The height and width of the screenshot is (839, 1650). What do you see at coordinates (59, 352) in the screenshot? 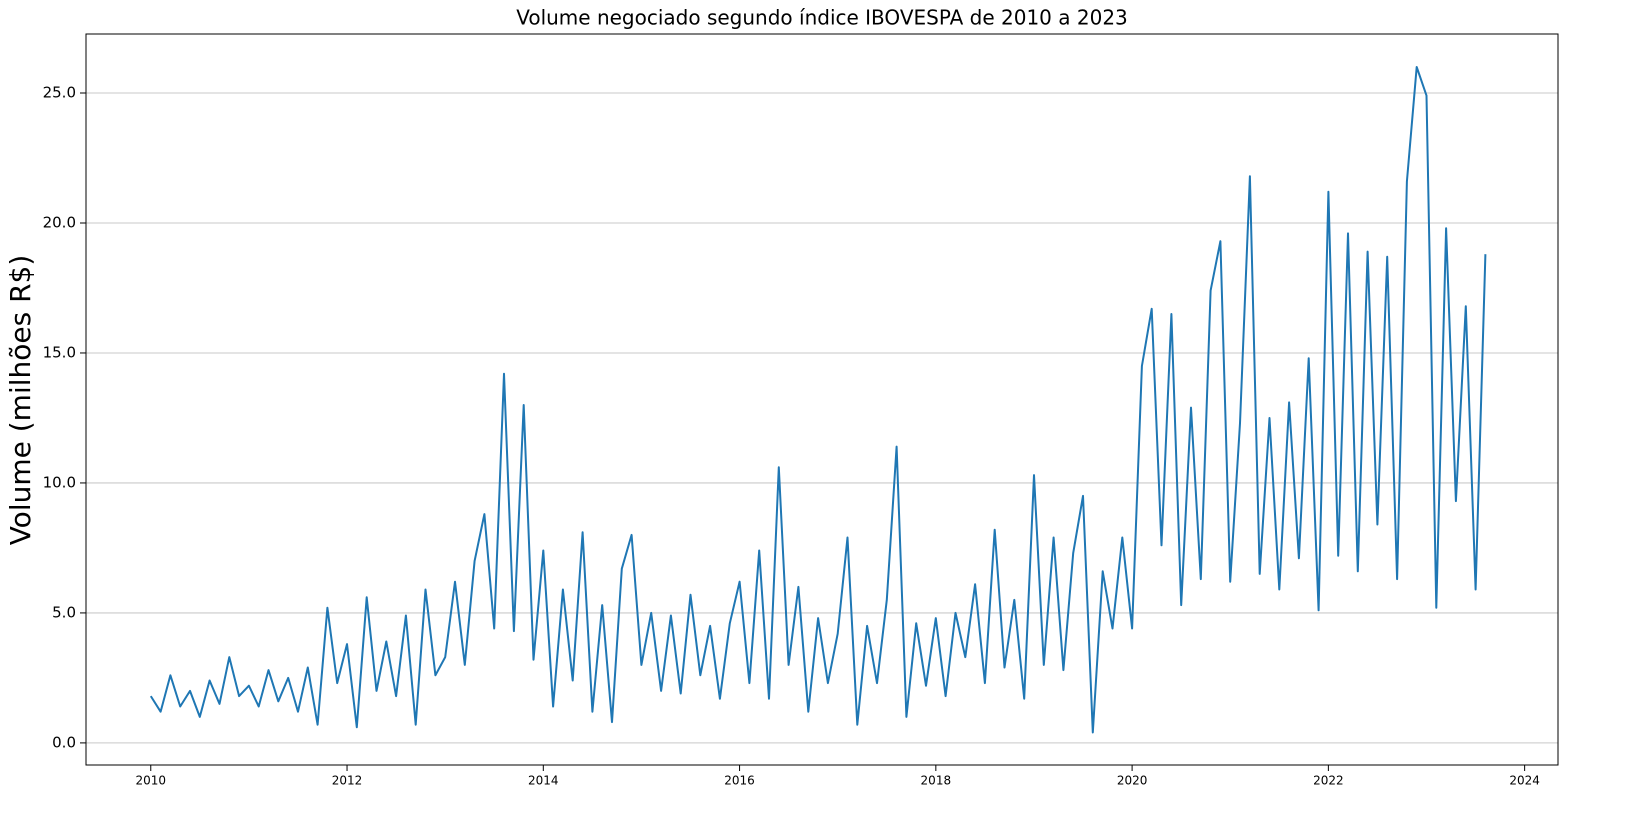
I see `y-tick-label: 15.0` at bounding box center [59, 352].